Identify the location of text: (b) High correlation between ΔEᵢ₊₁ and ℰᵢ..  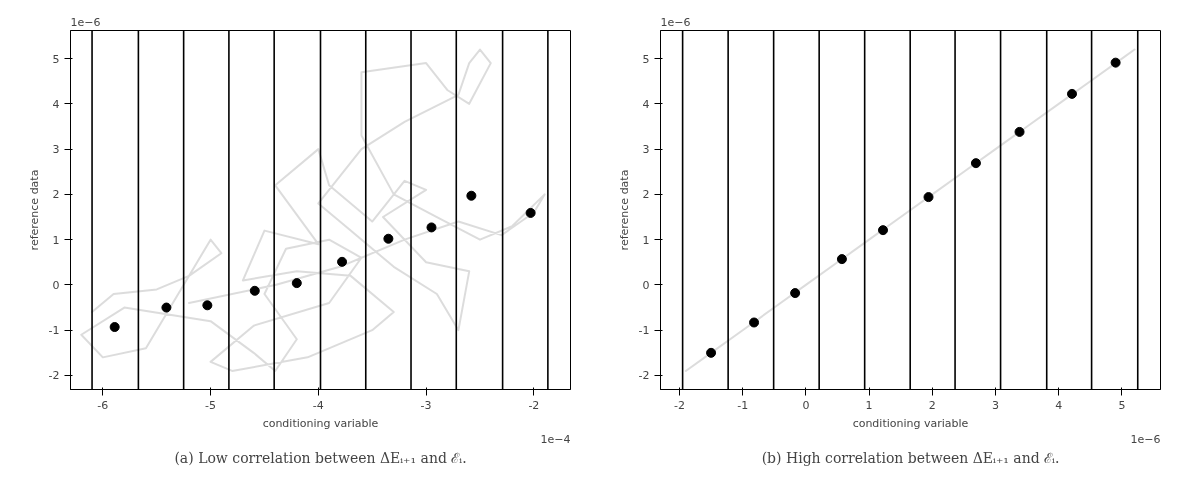
(910, 457).